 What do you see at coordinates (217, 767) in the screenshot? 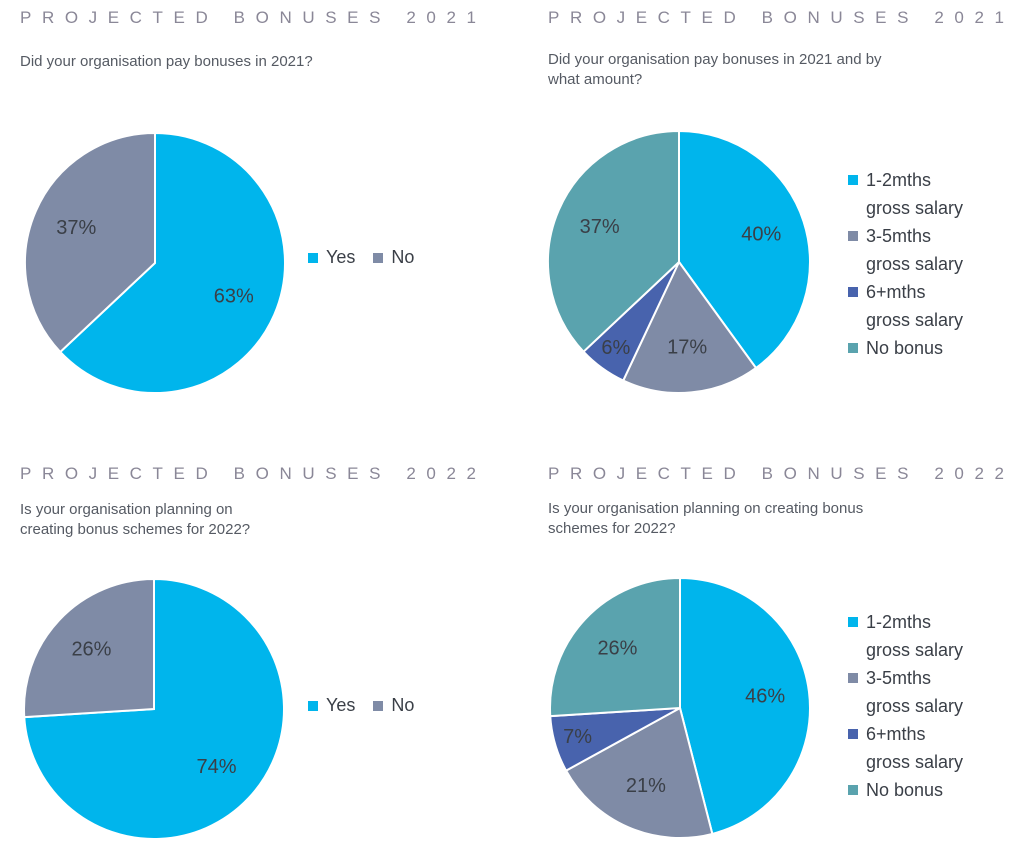
I see `slice-label: 74%` at bounding box center [217, 767].